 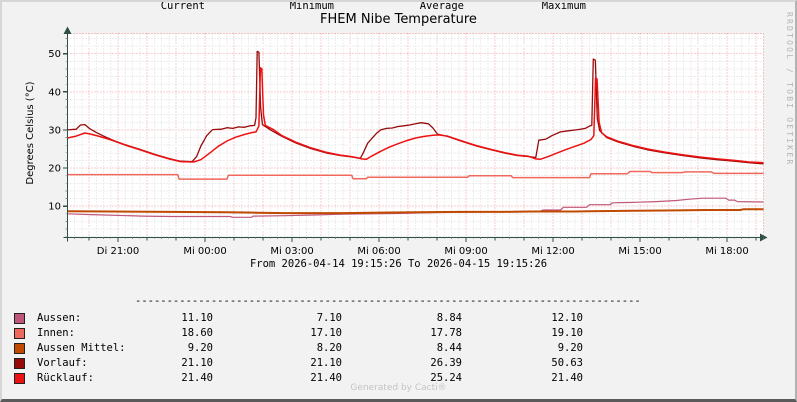 What do you see at coordinates (30, 133) in the screenshot?
I see `y-axis-label: Degrees Celsius (°C)` at bounding box center [30, 133].